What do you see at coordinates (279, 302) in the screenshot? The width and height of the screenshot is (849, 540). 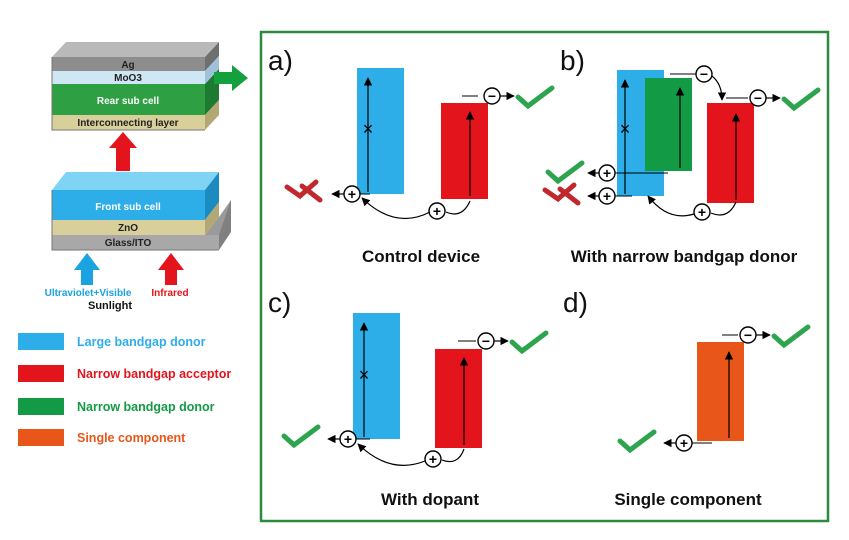 I see `panel-c-letter: c)` at bounding box center [279, 302].